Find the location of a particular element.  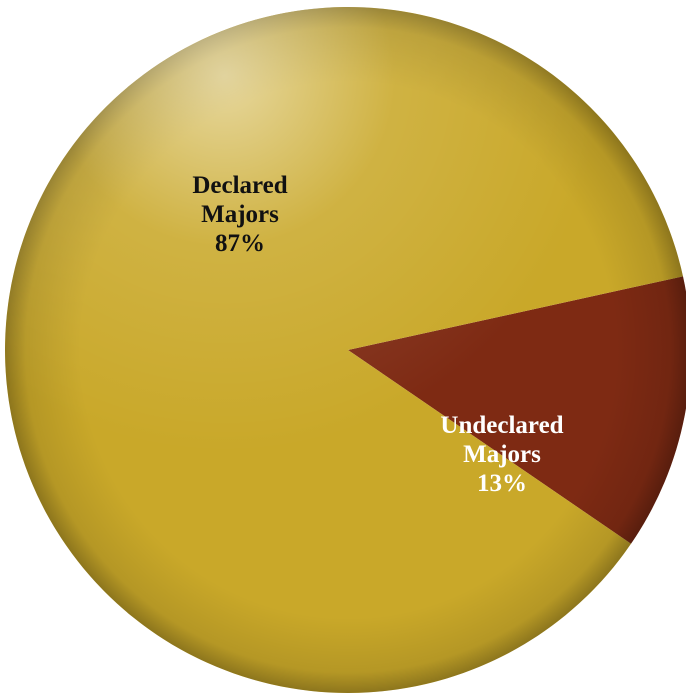

slice-name-line: Declared is located at coordinates (239, 185).